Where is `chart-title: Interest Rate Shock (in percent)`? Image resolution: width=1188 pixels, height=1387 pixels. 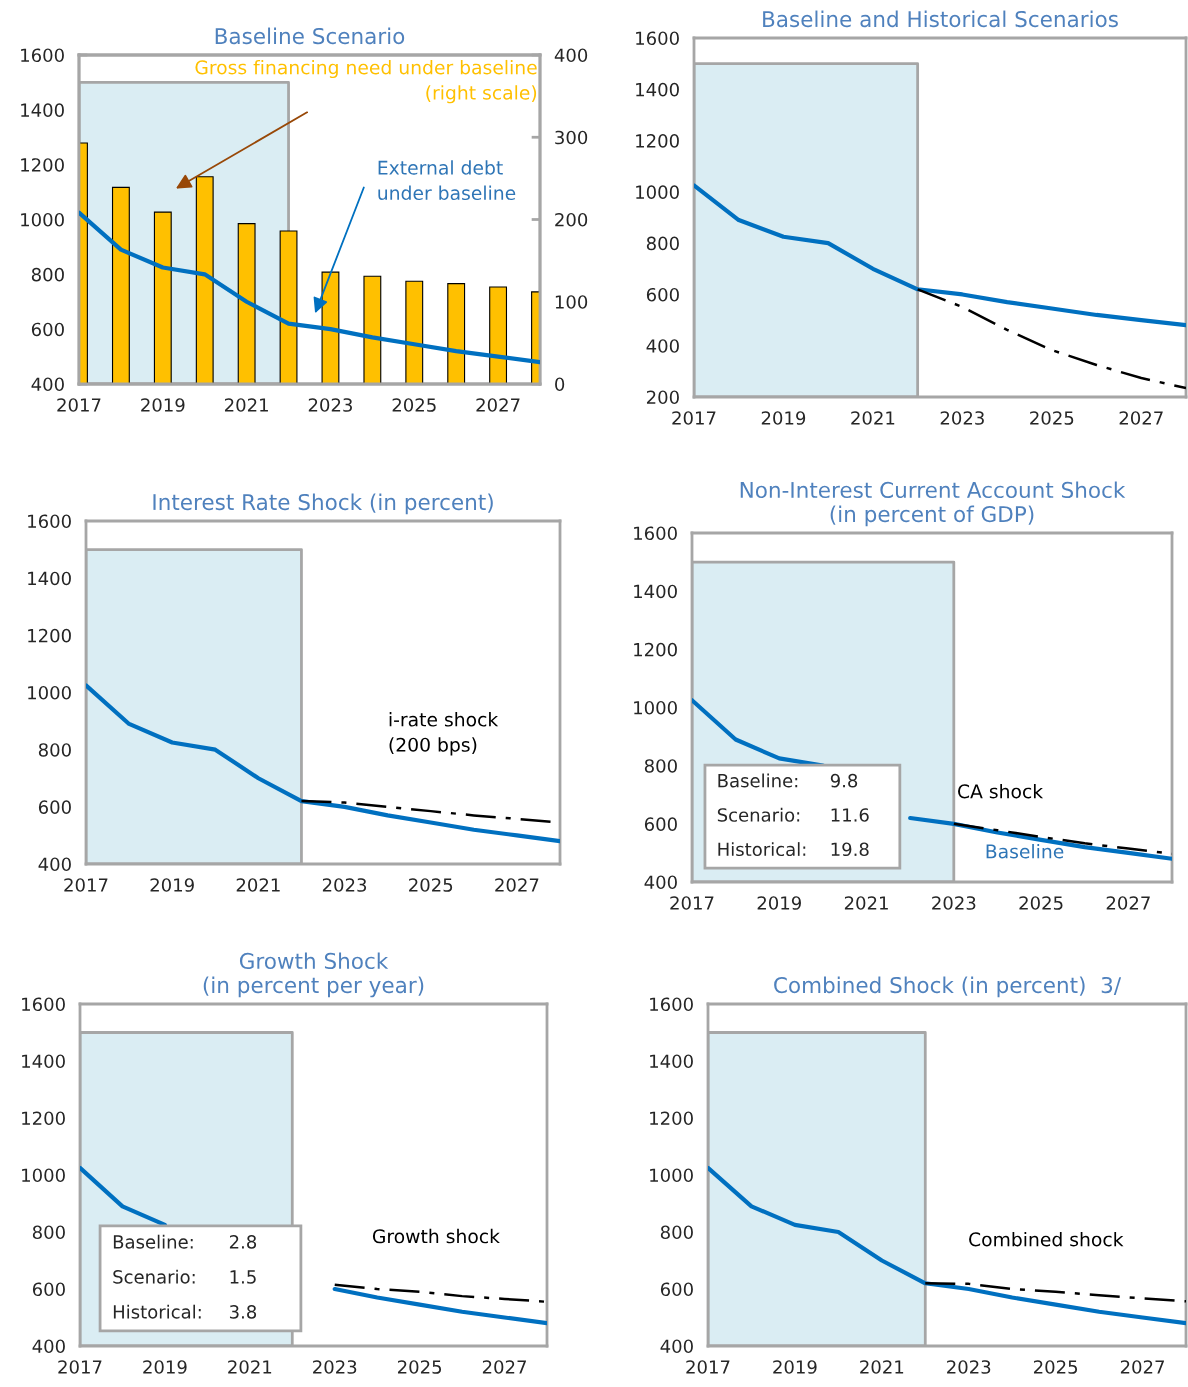 chart-title: Interest Rate Shock (in percent) is located at coordinates (323, 504).